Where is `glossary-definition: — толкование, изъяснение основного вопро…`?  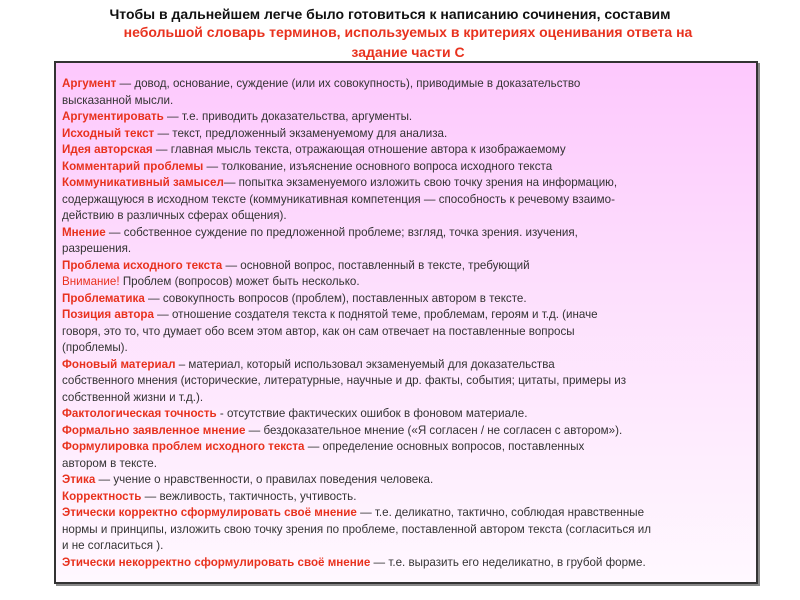
glossary-definition: — толкование, изъяснение основного вопро… is located at coordinates (378, 166).